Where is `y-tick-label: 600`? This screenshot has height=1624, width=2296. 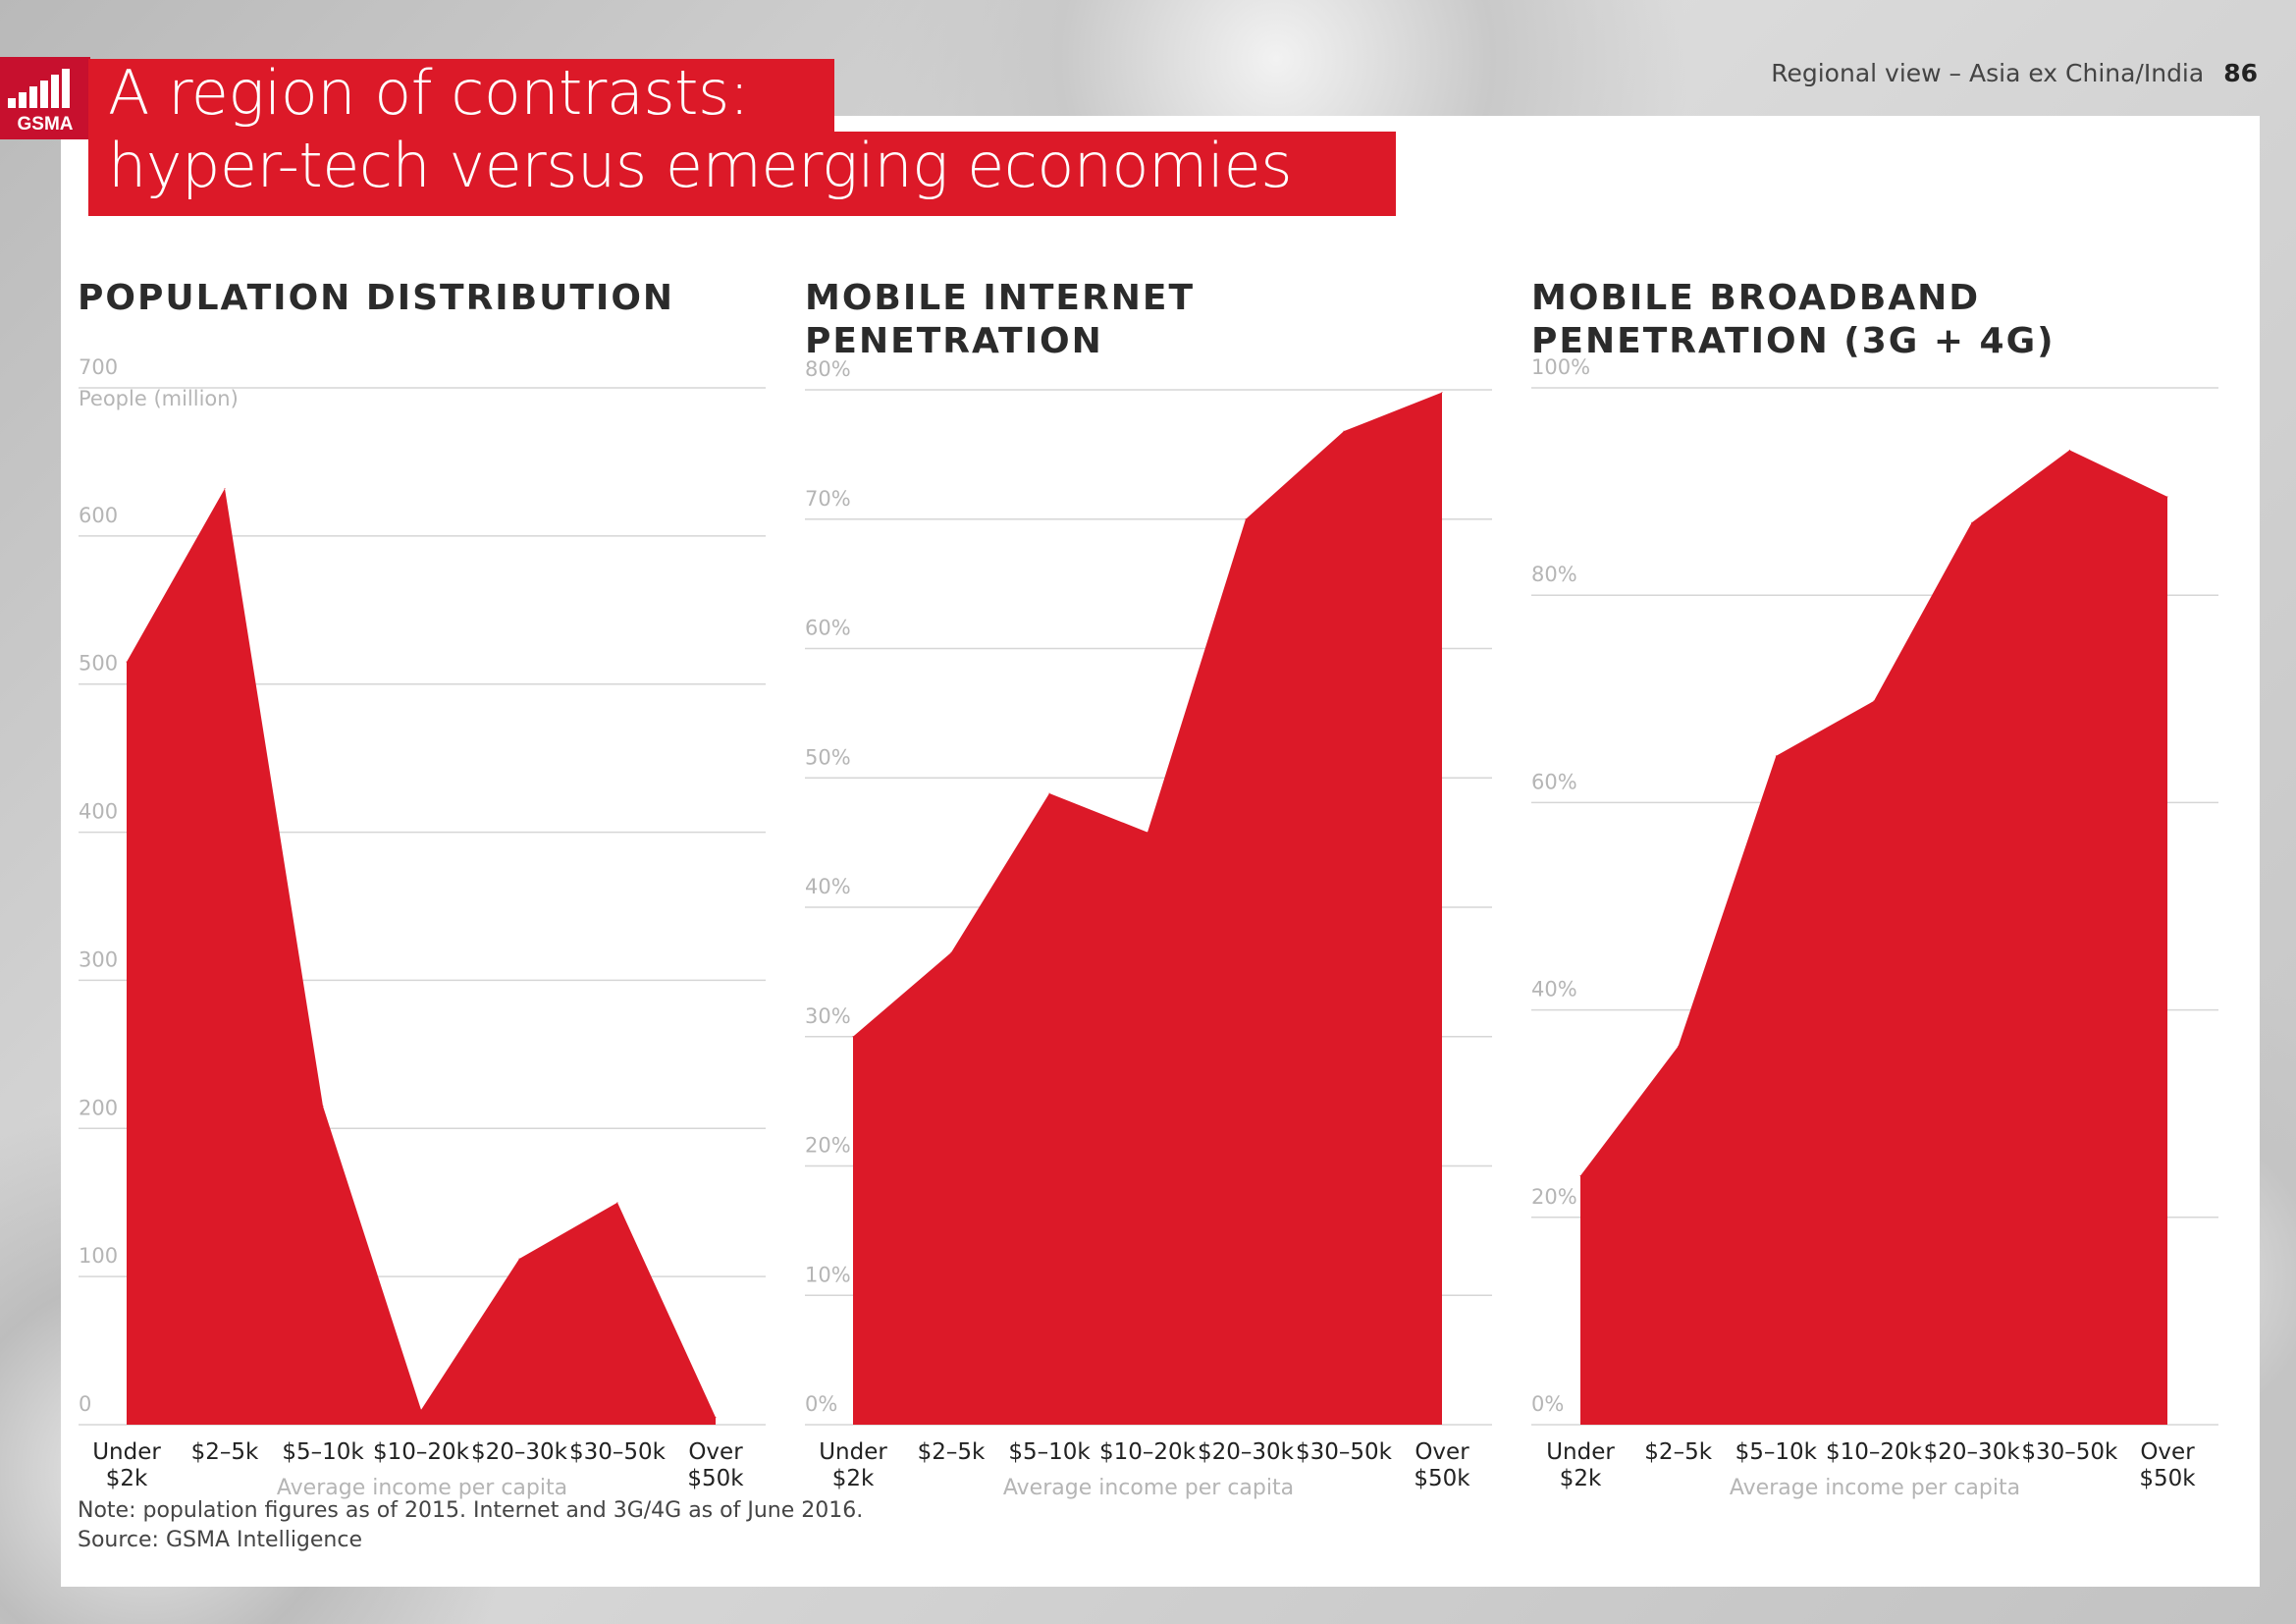
y-tick-label: 600 is located at coordinates (98, 515).